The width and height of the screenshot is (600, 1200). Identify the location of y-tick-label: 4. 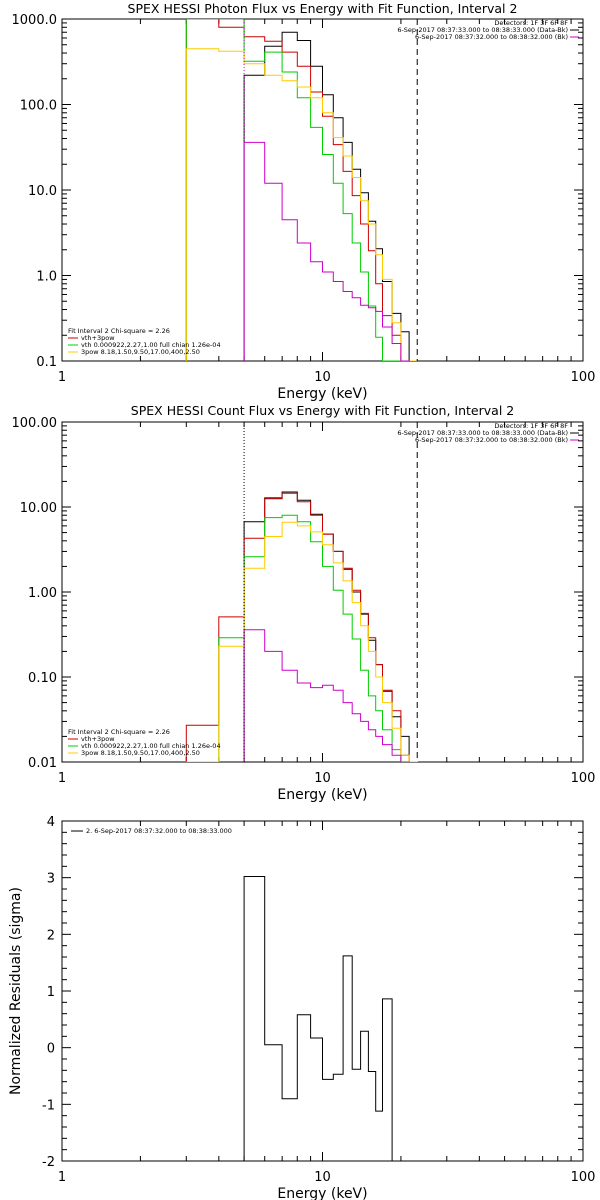
(51, 822).